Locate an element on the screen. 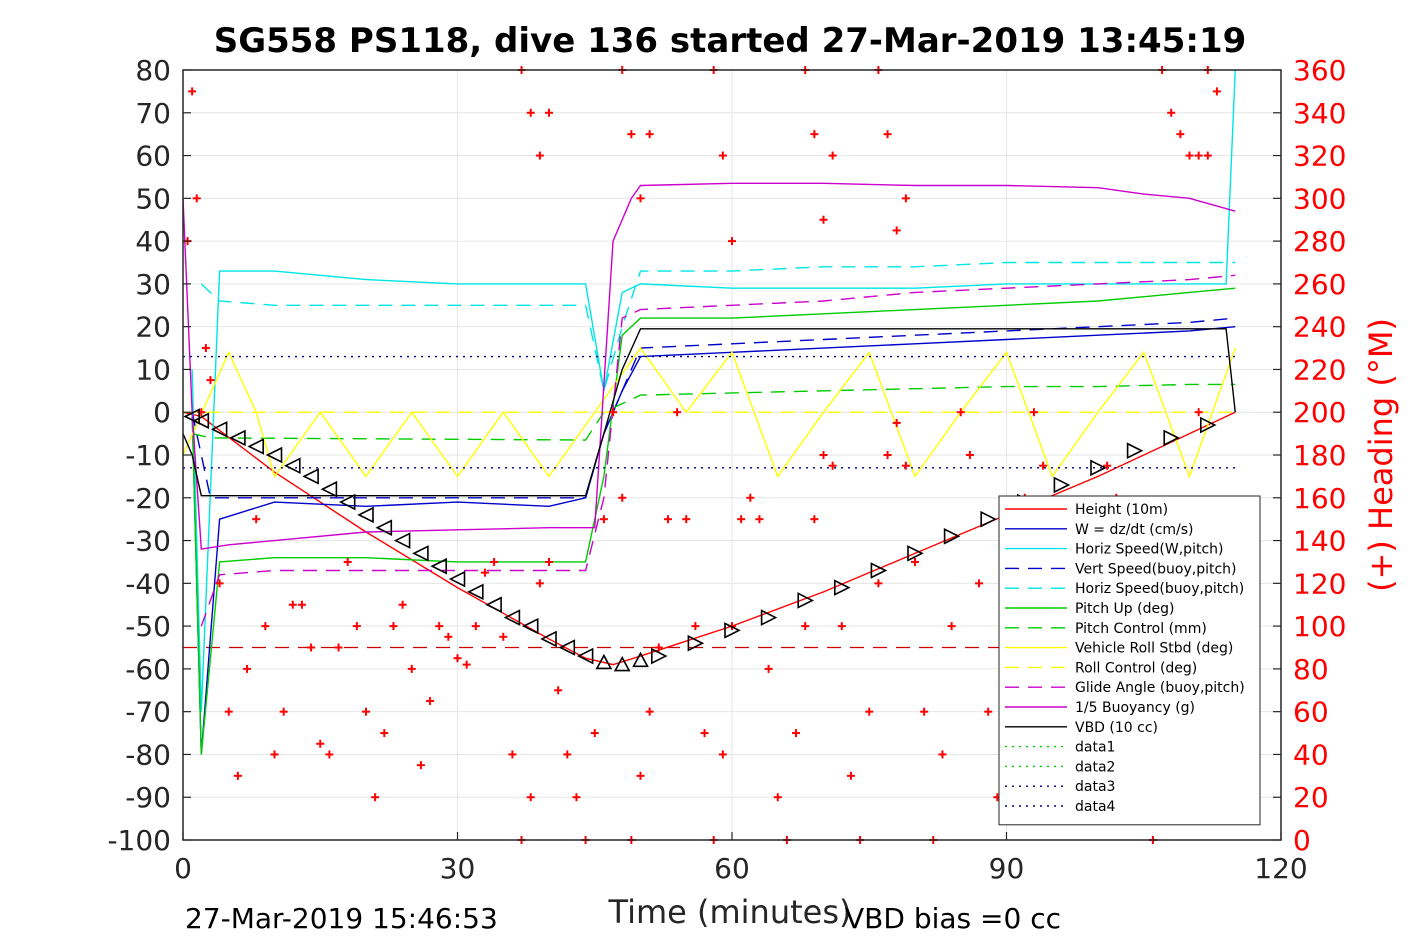 This screenshot has height=945, width=1417. legend-entry: Roll Control (deg) is located at coordinates (1136, 668).